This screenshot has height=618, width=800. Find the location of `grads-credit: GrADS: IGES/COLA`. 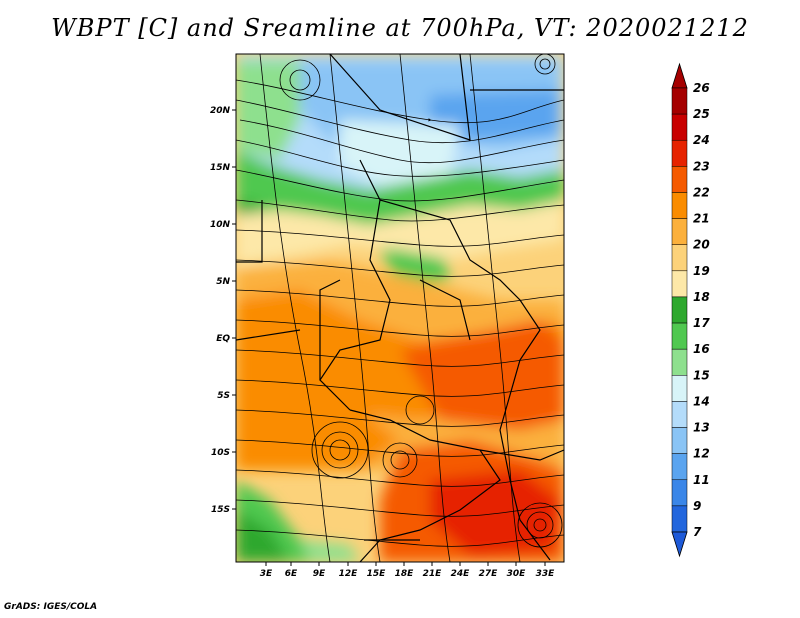

grads-credit: GrADS: IGES/COLA is located at coordinates (51, 607).